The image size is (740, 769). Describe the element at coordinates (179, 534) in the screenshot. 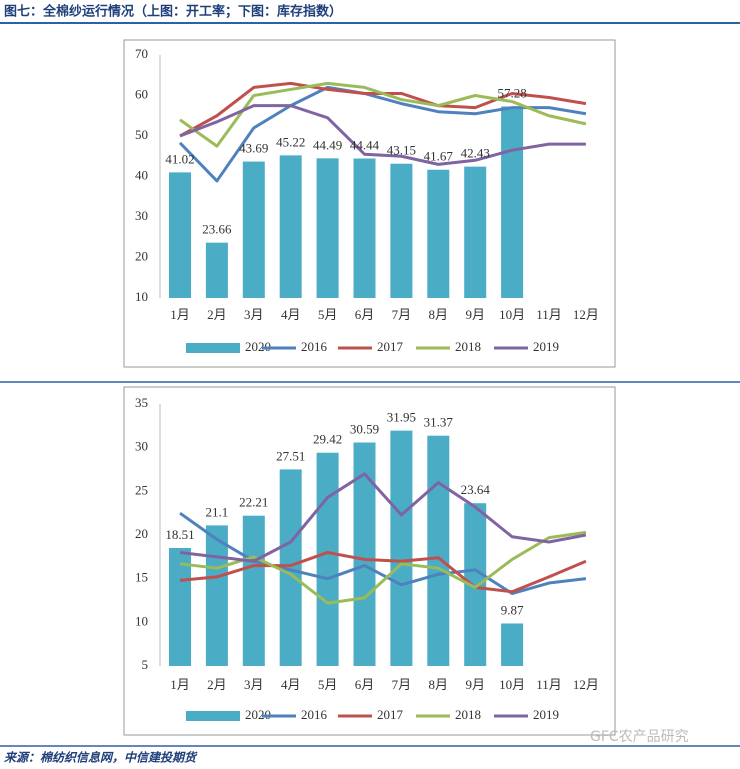

I see `data-label: 18.51` at that location.